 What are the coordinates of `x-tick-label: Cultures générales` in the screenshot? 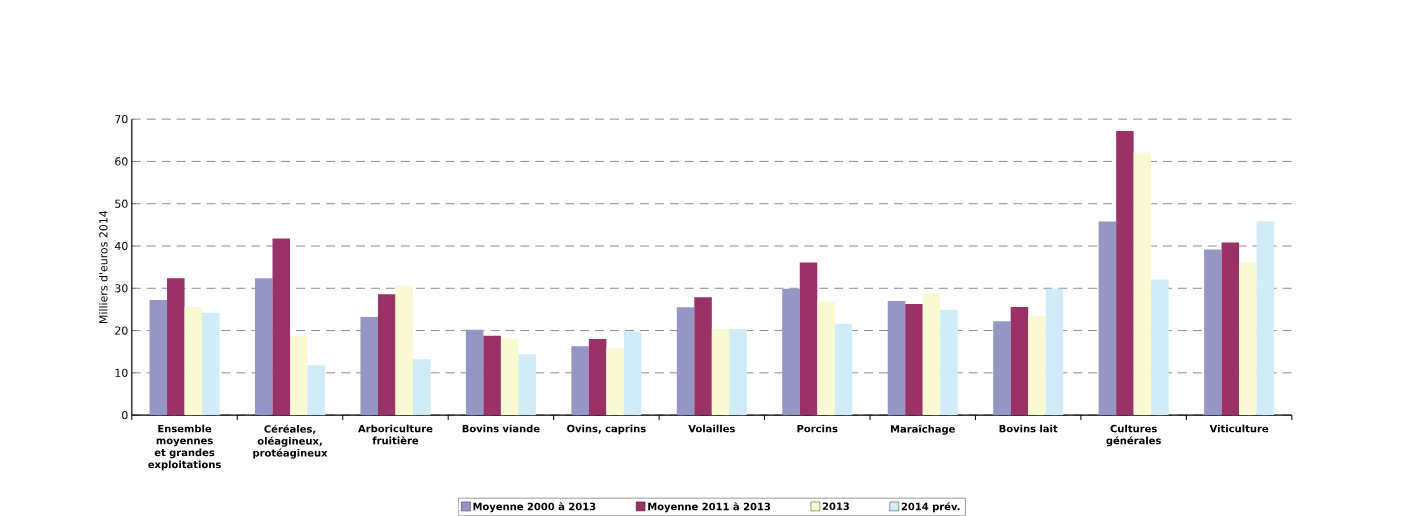 It's located at (1133, 435).